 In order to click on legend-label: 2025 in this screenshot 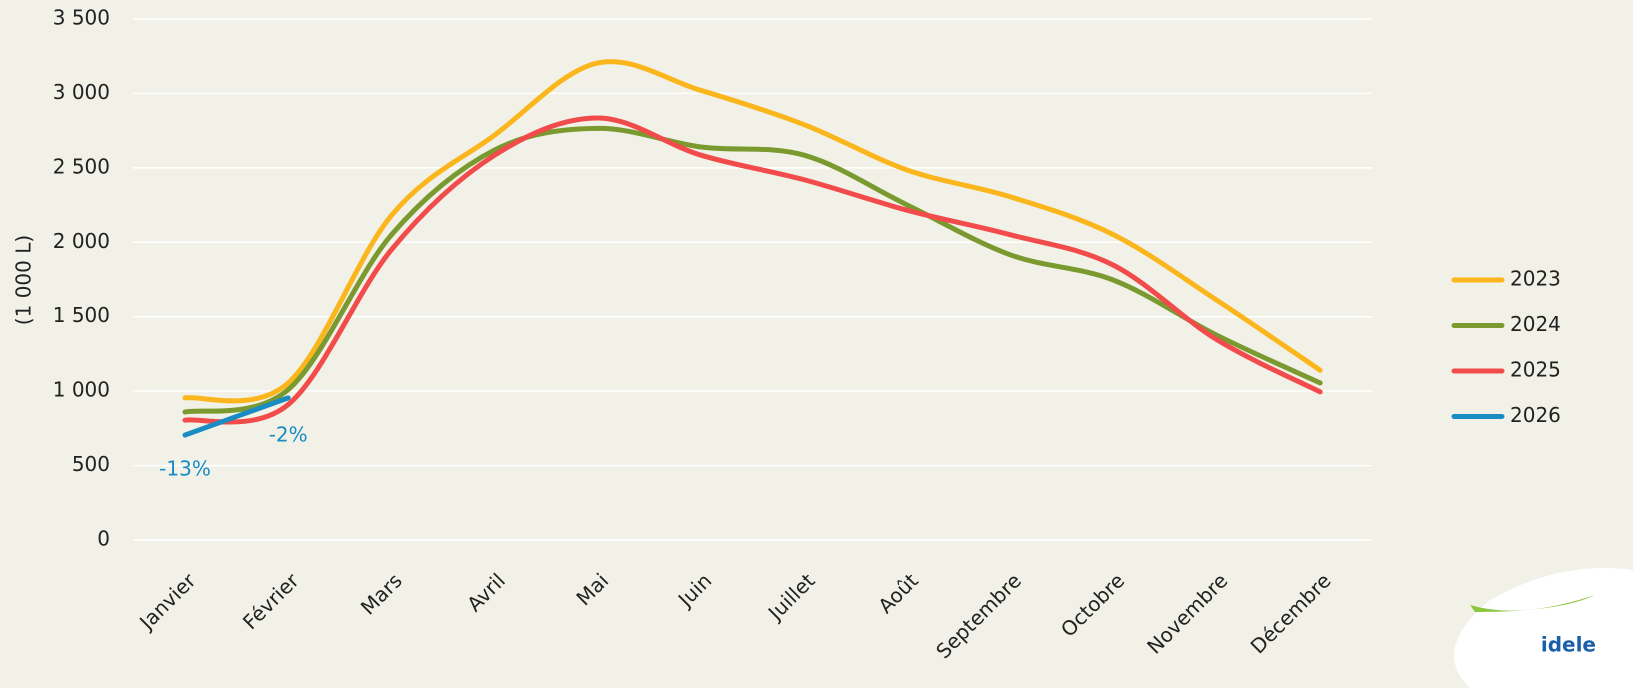, I will do `click(1535, 370)`.